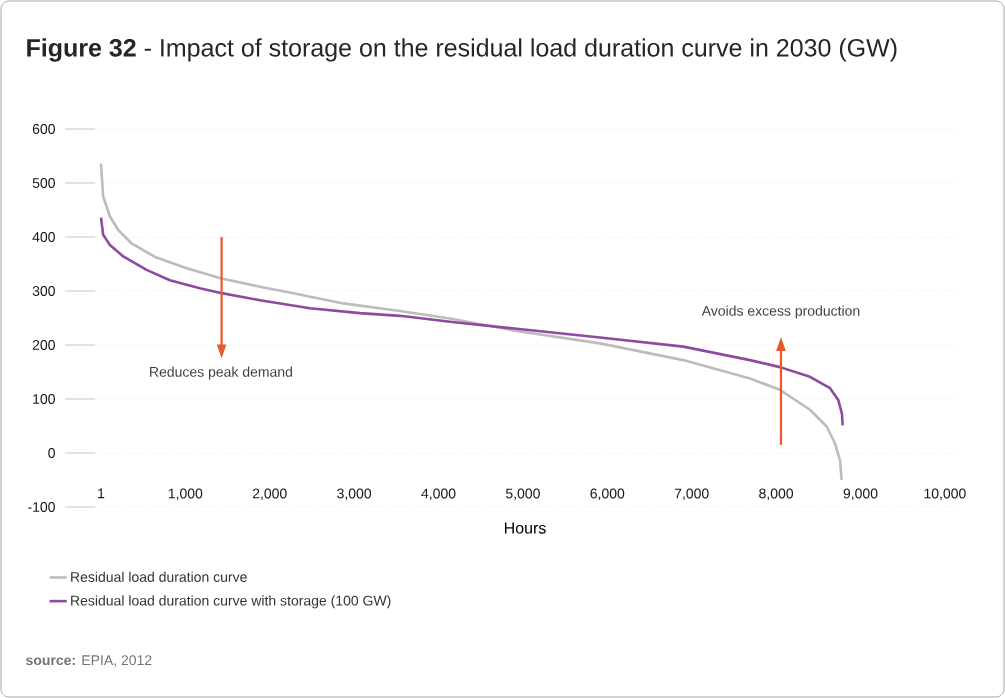  Describe the element at coordinates (44, 399) in the screenshot. I see `y-tick-label: 100` at that location.